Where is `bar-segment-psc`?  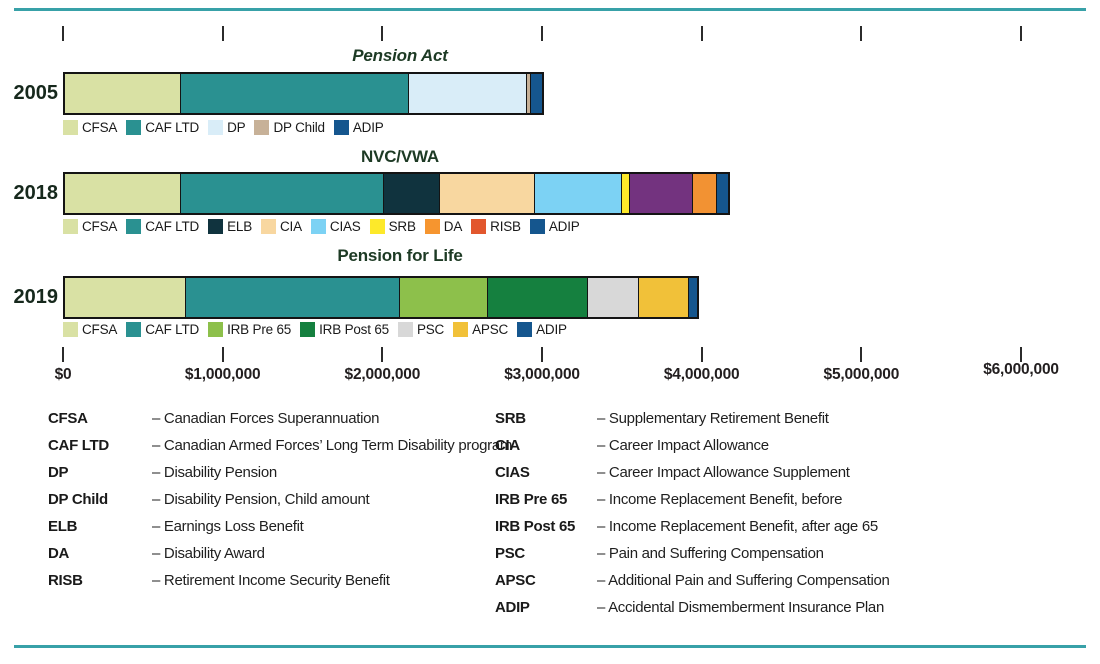
bar-segment-psc is located at coordinates (613, 297).